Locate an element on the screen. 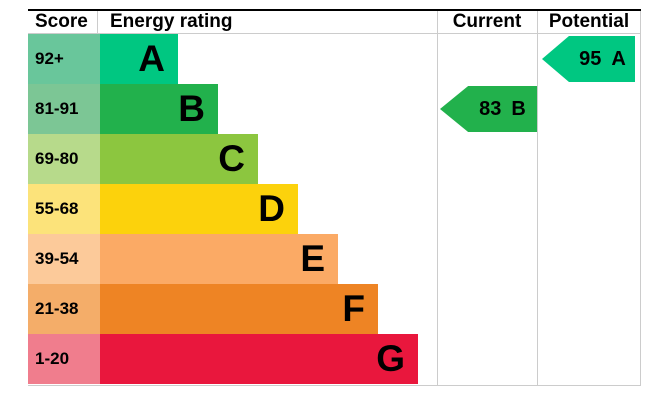  current-rating-arrow: 83 B is located at coordinates (488, 109).